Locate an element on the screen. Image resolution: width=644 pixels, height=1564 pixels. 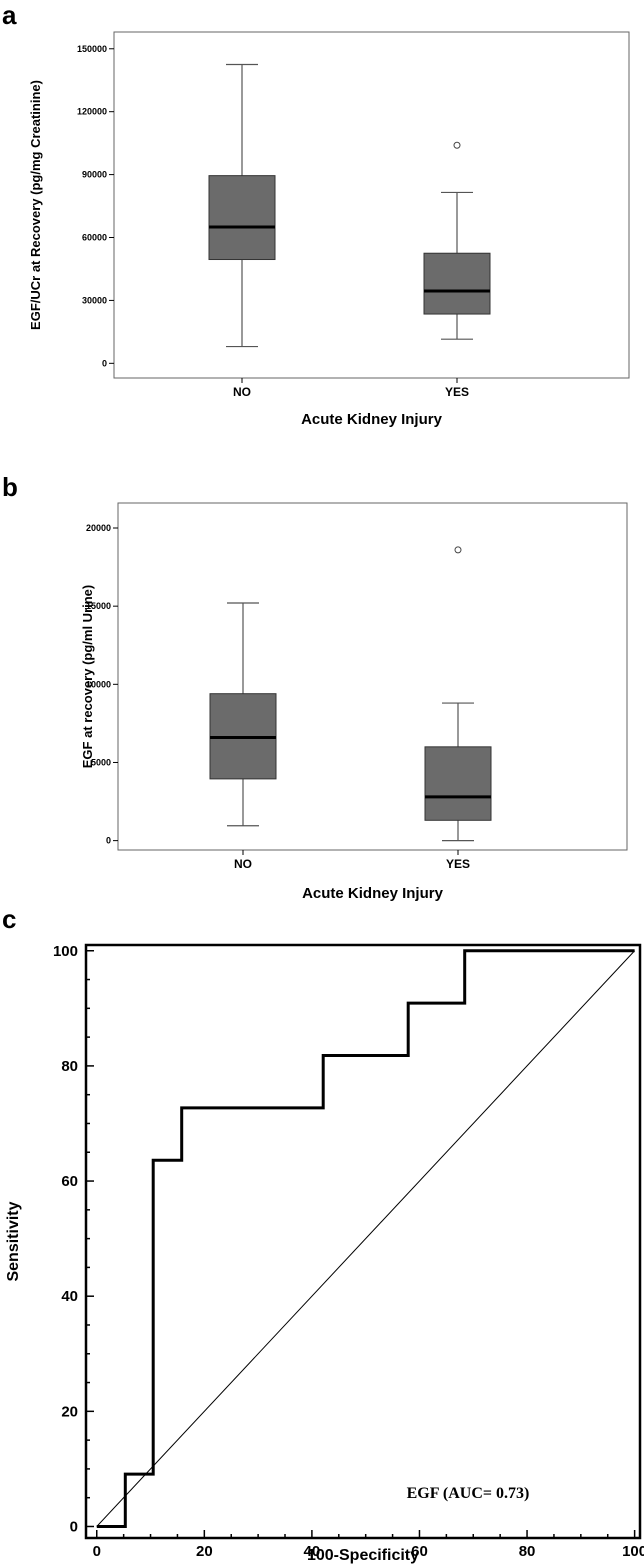
y-axis-label: EGF at recovery (pg/ml Urine) is located at coordinates (87, 677).